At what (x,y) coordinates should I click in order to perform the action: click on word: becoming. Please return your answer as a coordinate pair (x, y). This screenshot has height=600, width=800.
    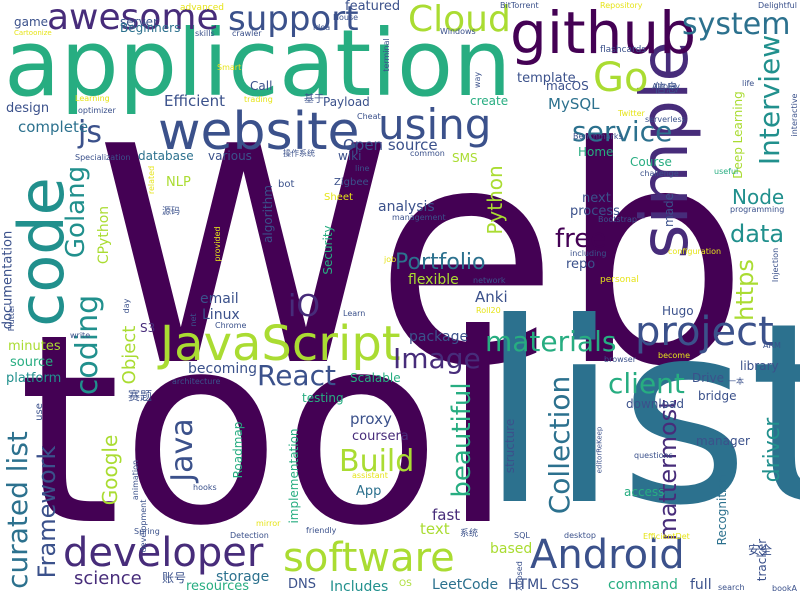
    Looking at the image, I should click on (223, 369).